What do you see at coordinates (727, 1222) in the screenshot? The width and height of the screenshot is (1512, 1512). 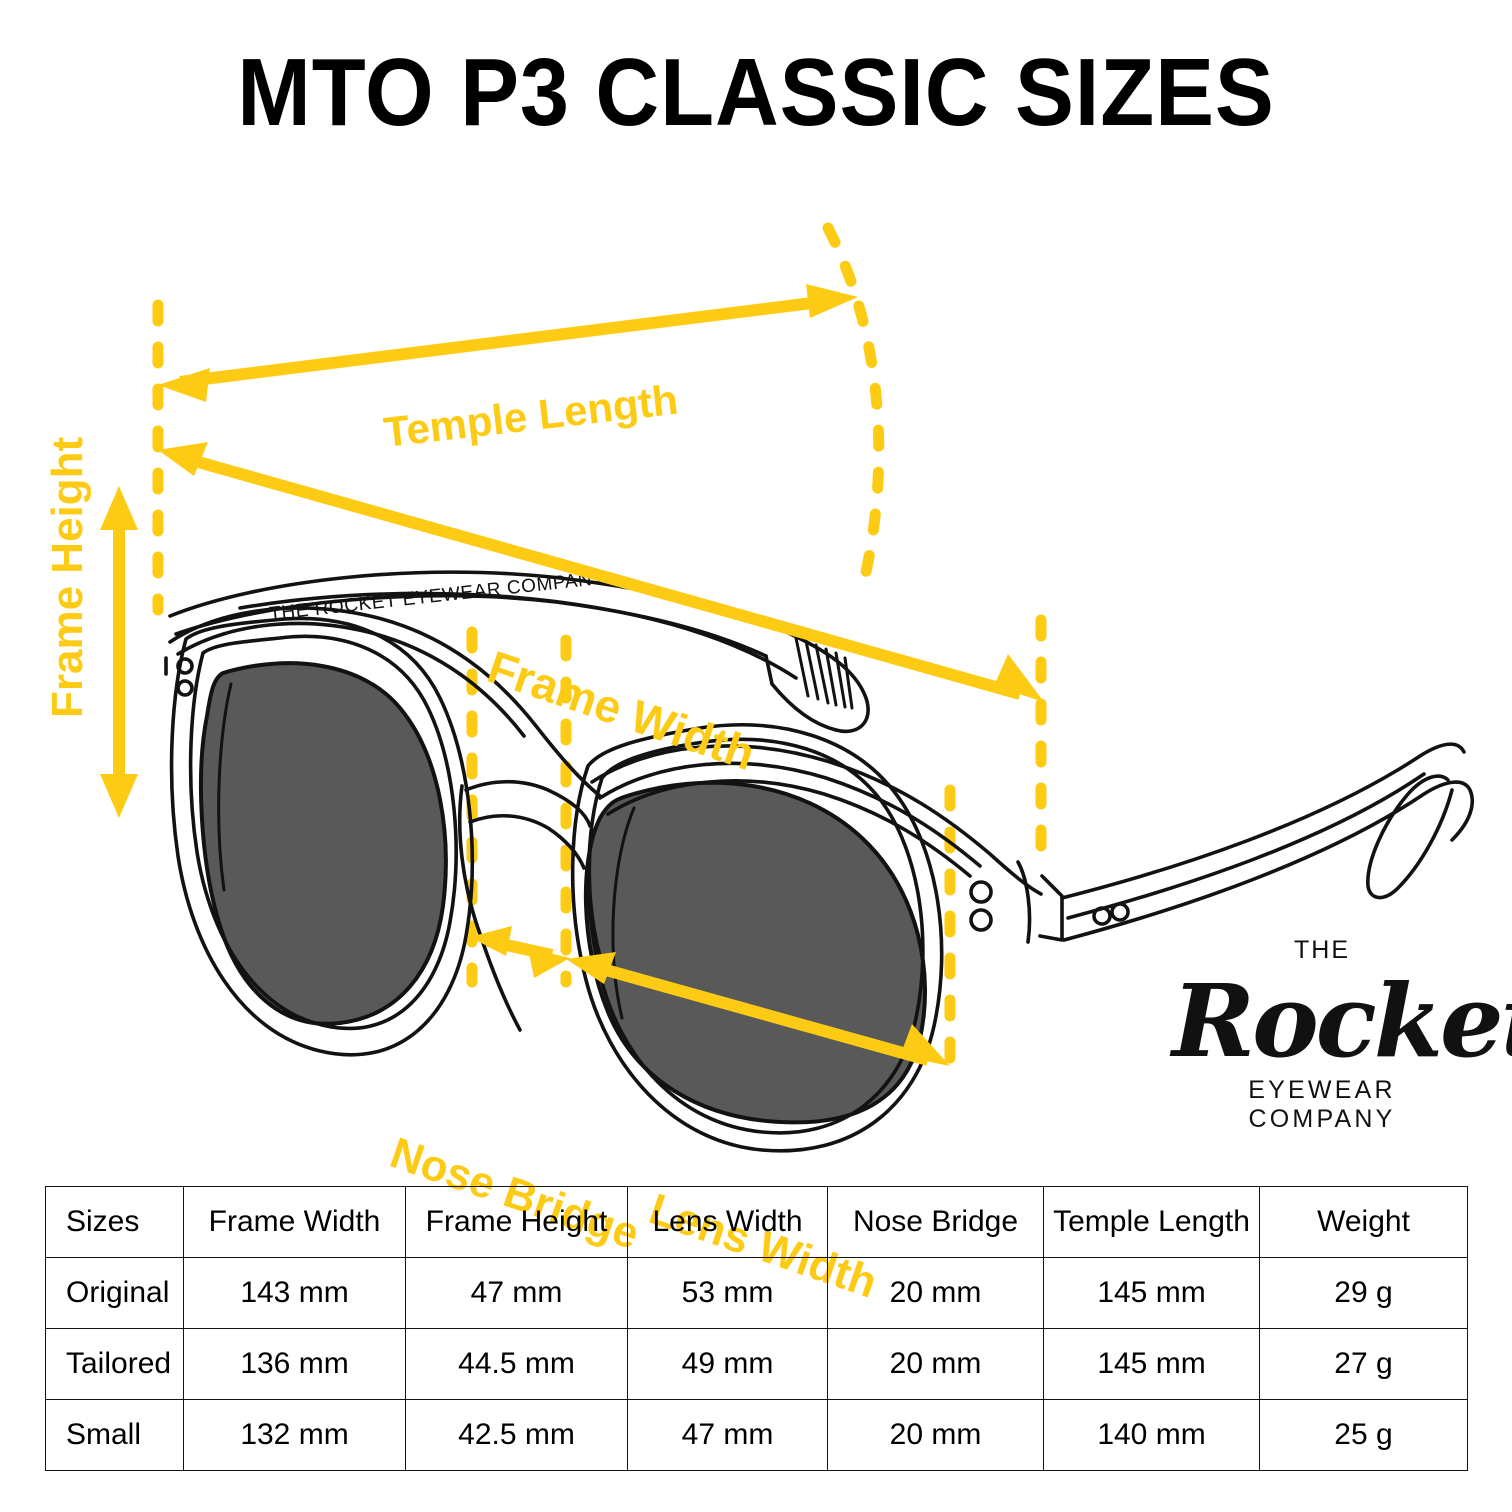 I see `column-header-lens-width: Lens Width` at bounding box center [727, 1222].